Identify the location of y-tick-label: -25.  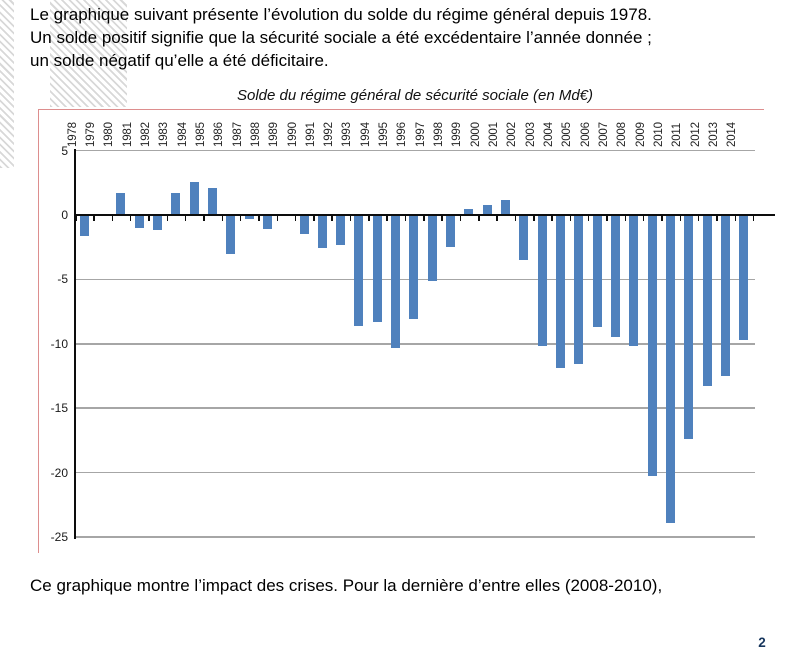
(59, 537).